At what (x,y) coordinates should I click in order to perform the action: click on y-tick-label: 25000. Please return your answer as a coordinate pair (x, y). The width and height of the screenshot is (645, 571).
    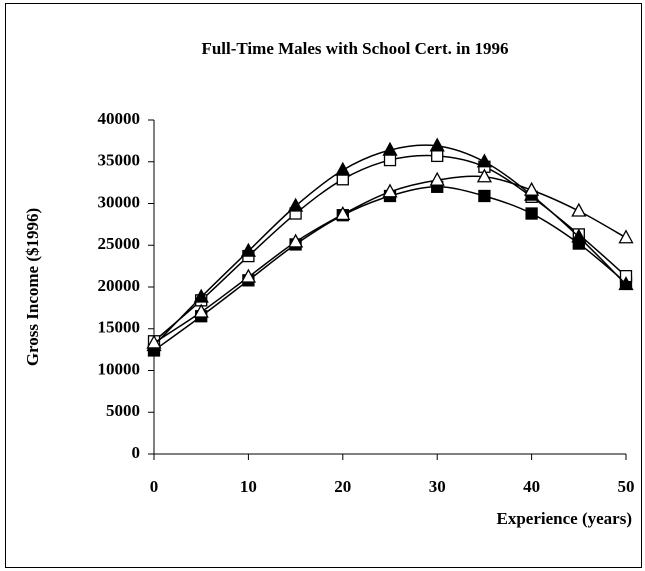
    Looking at the image, I should click on (119, 243).